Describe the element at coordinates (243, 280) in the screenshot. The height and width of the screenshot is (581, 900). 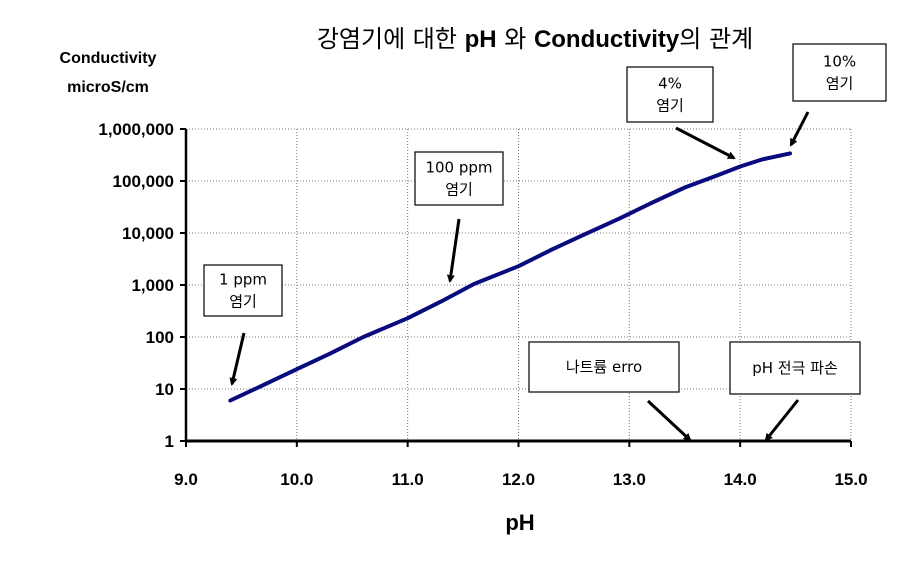
I see `callout-text: 1 ppm` at that location.